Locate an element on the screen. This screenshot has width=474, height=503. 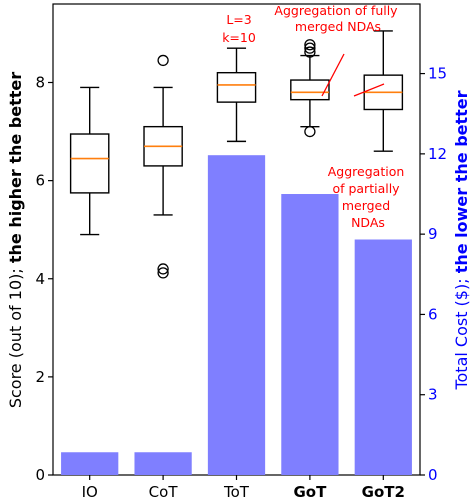
annotation-fully-merged: Aggregation of fully merged NDAs is located at coordinates (337, 18).